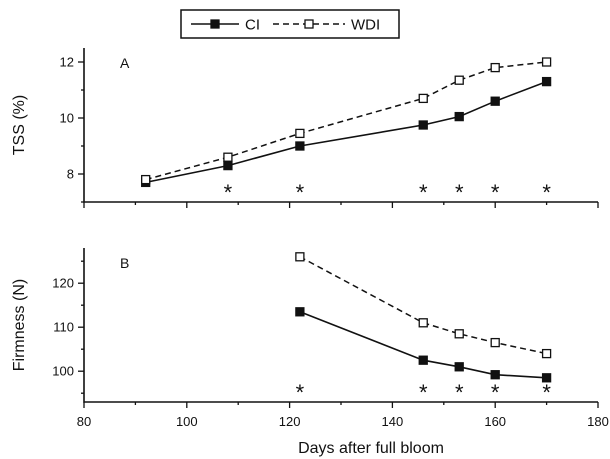 The width and height of the screenshot is (610, 459). Describe the element at coordinates (290, 421) in the screenshot. I see `panel-b-x-tick-label: 120` at that location.